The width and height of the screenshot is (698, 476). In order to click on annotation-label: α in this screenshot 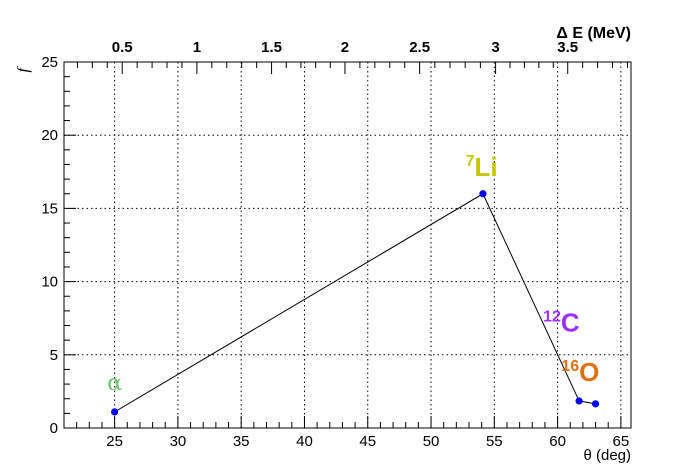, I will do `click(114, 383)`.